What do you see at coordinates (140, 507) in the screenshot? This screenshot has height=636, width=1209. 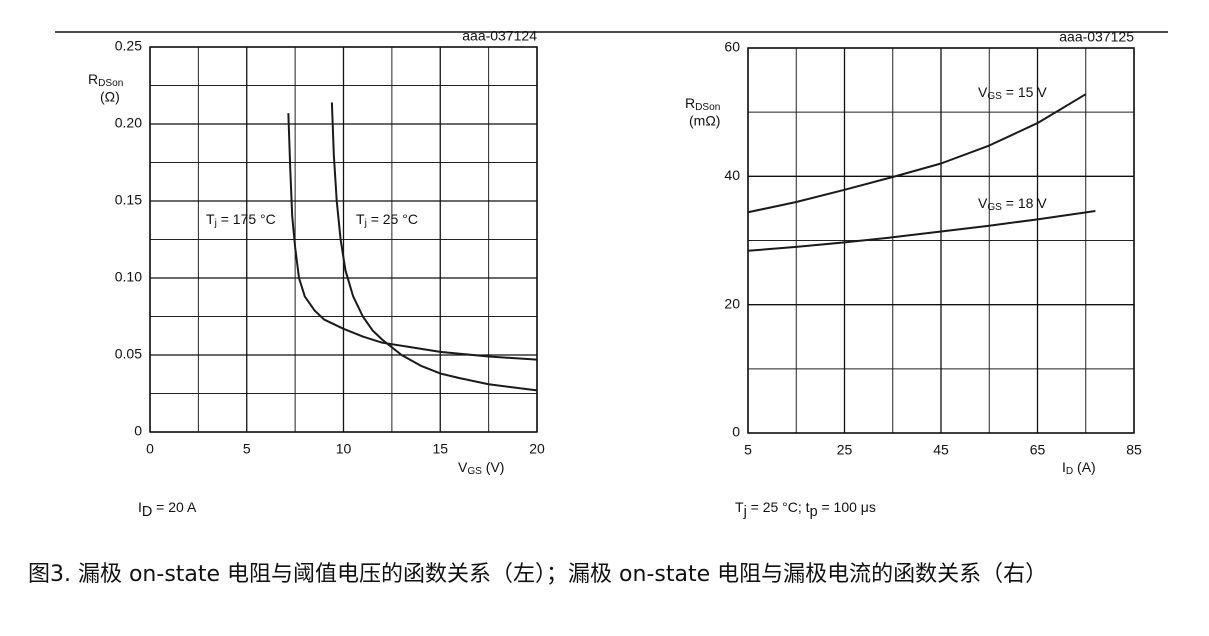 I see `chart-note-text: I` at bounding box center [140, 507].